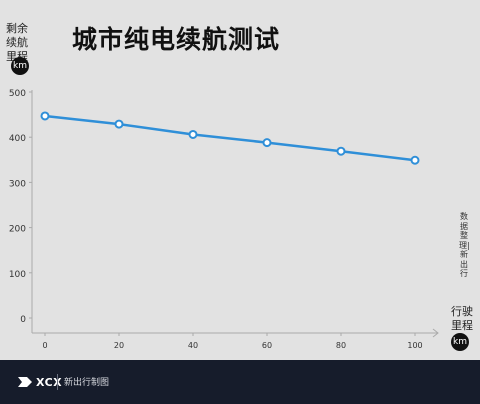 Image resolution: width=480 pixels, height=404 pixels. Describe the element at coordinates (57, 382) in the screenshot. I see `footer-divider` at that location.